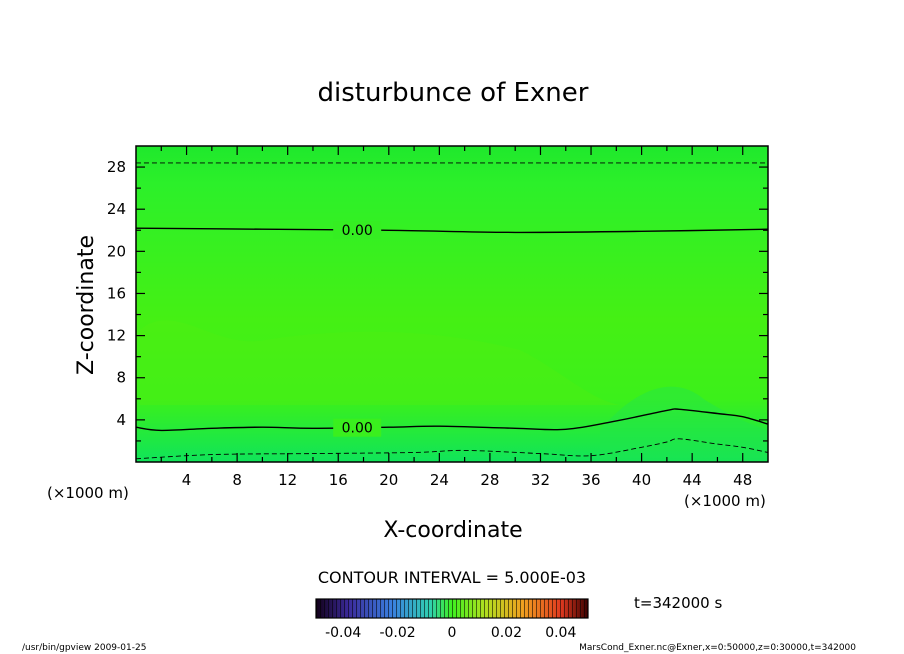  What do you see at coordinates (116, 209) in the screenshot?
I see `y-tick-label: 24` at bounding box center [116, 209].